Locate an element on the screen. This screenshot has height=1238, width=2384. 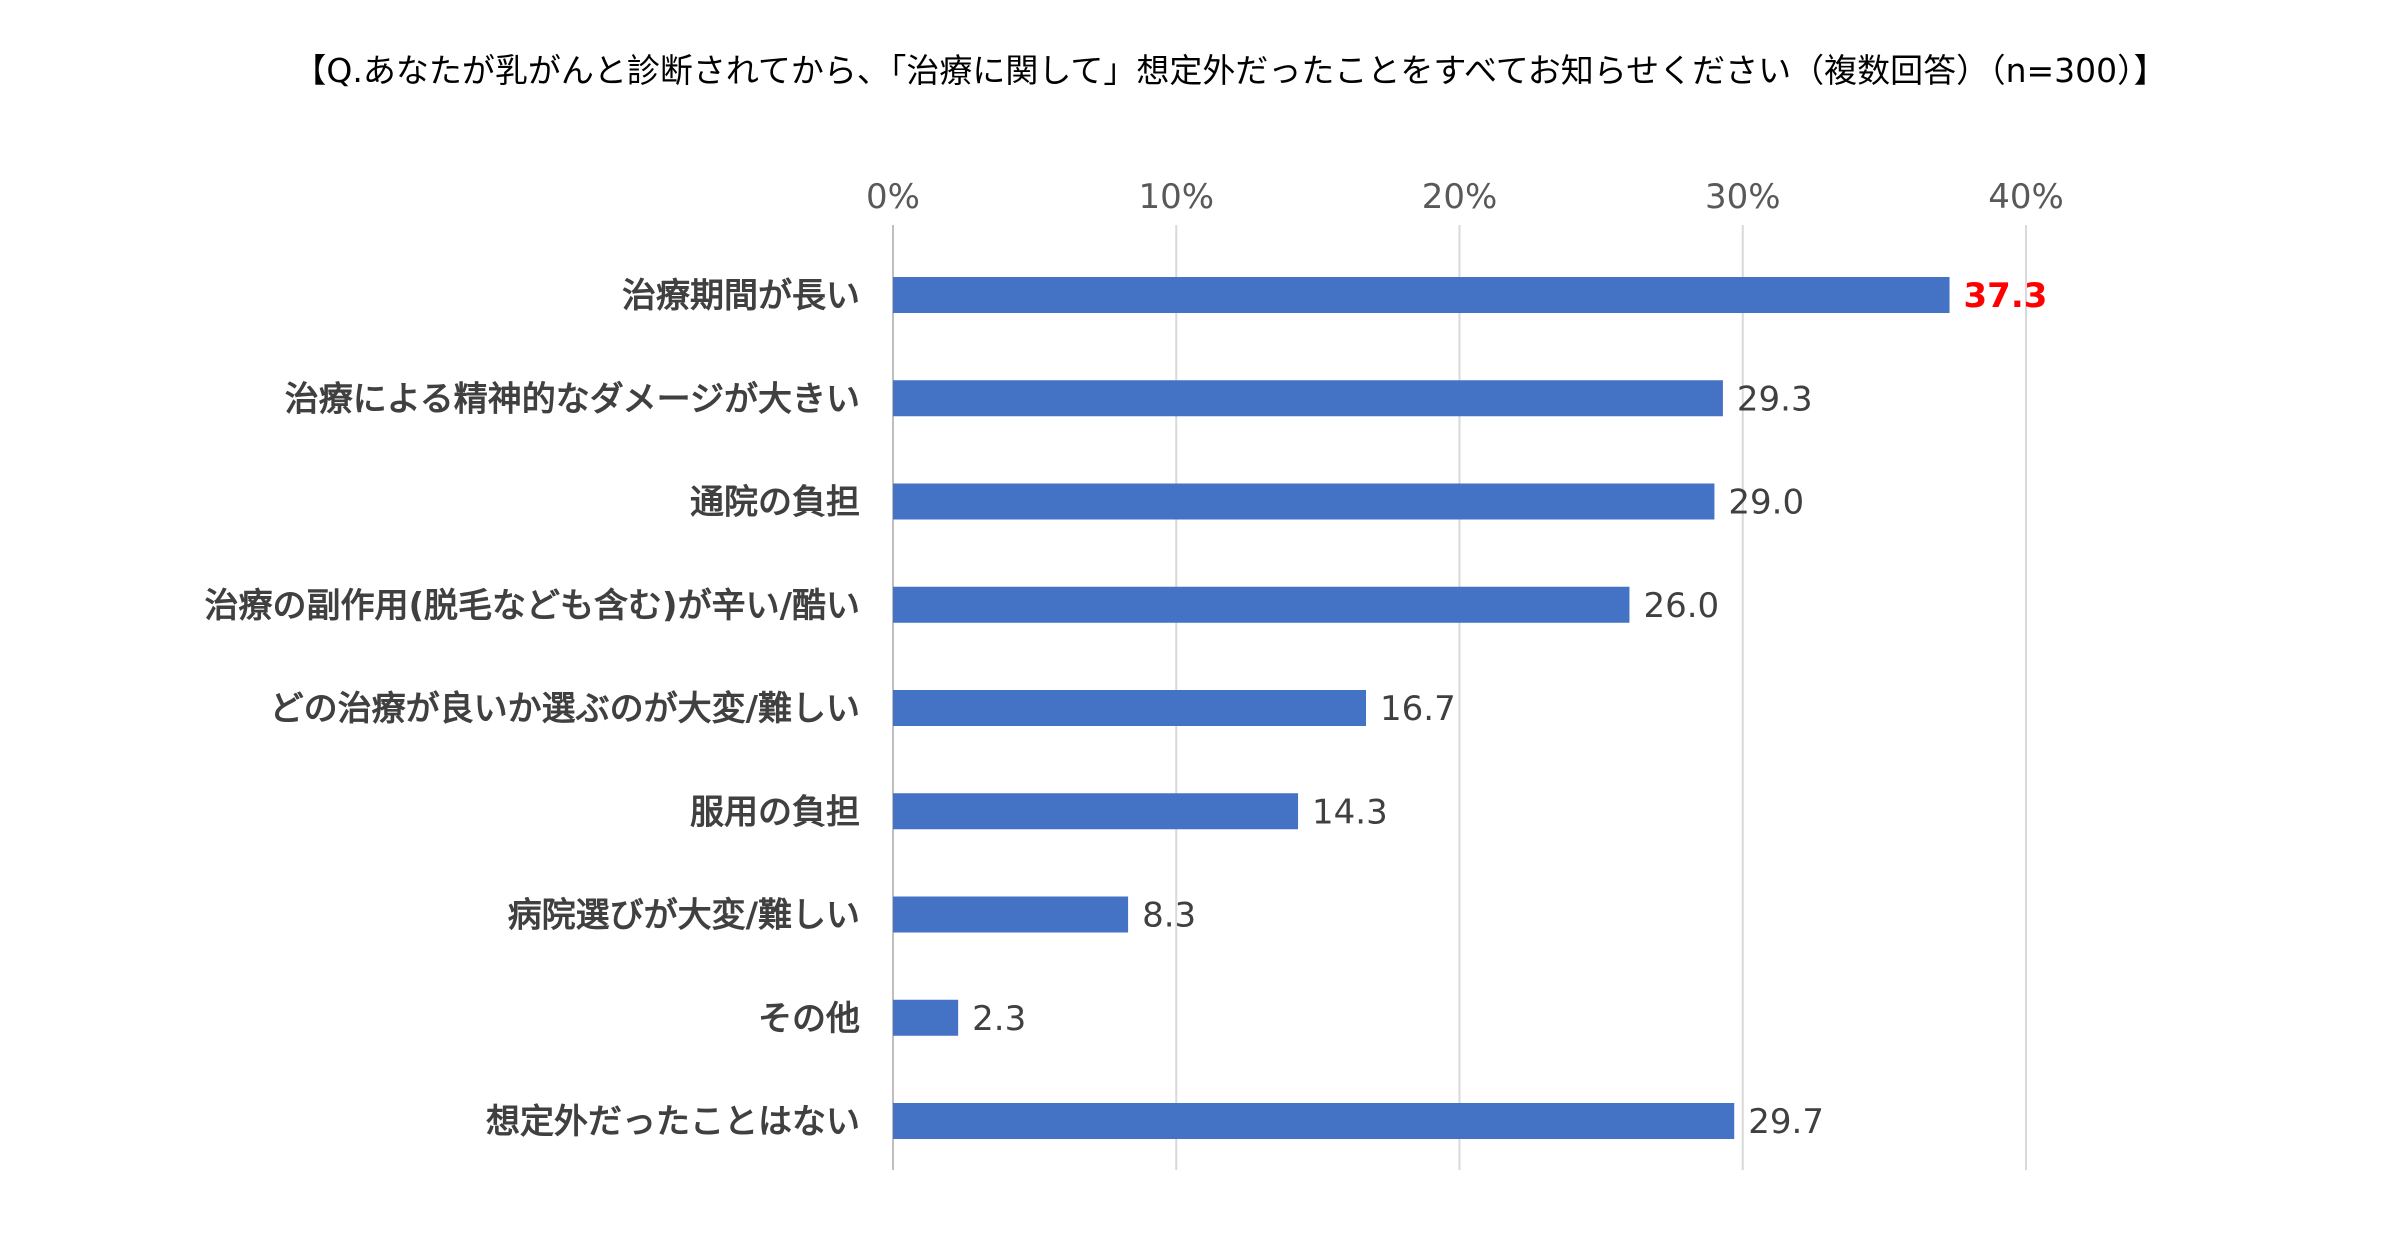
data-label: 29.7 is located at coordinates (1786, 1122).